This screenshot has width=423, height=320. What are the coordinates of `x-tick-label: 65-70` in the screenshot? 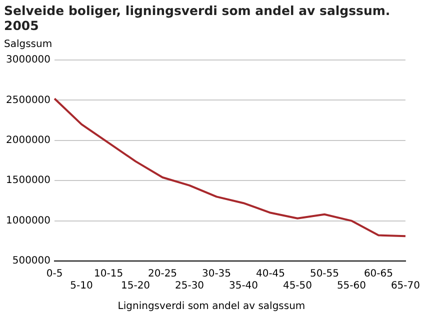 It's located at (405, 286).